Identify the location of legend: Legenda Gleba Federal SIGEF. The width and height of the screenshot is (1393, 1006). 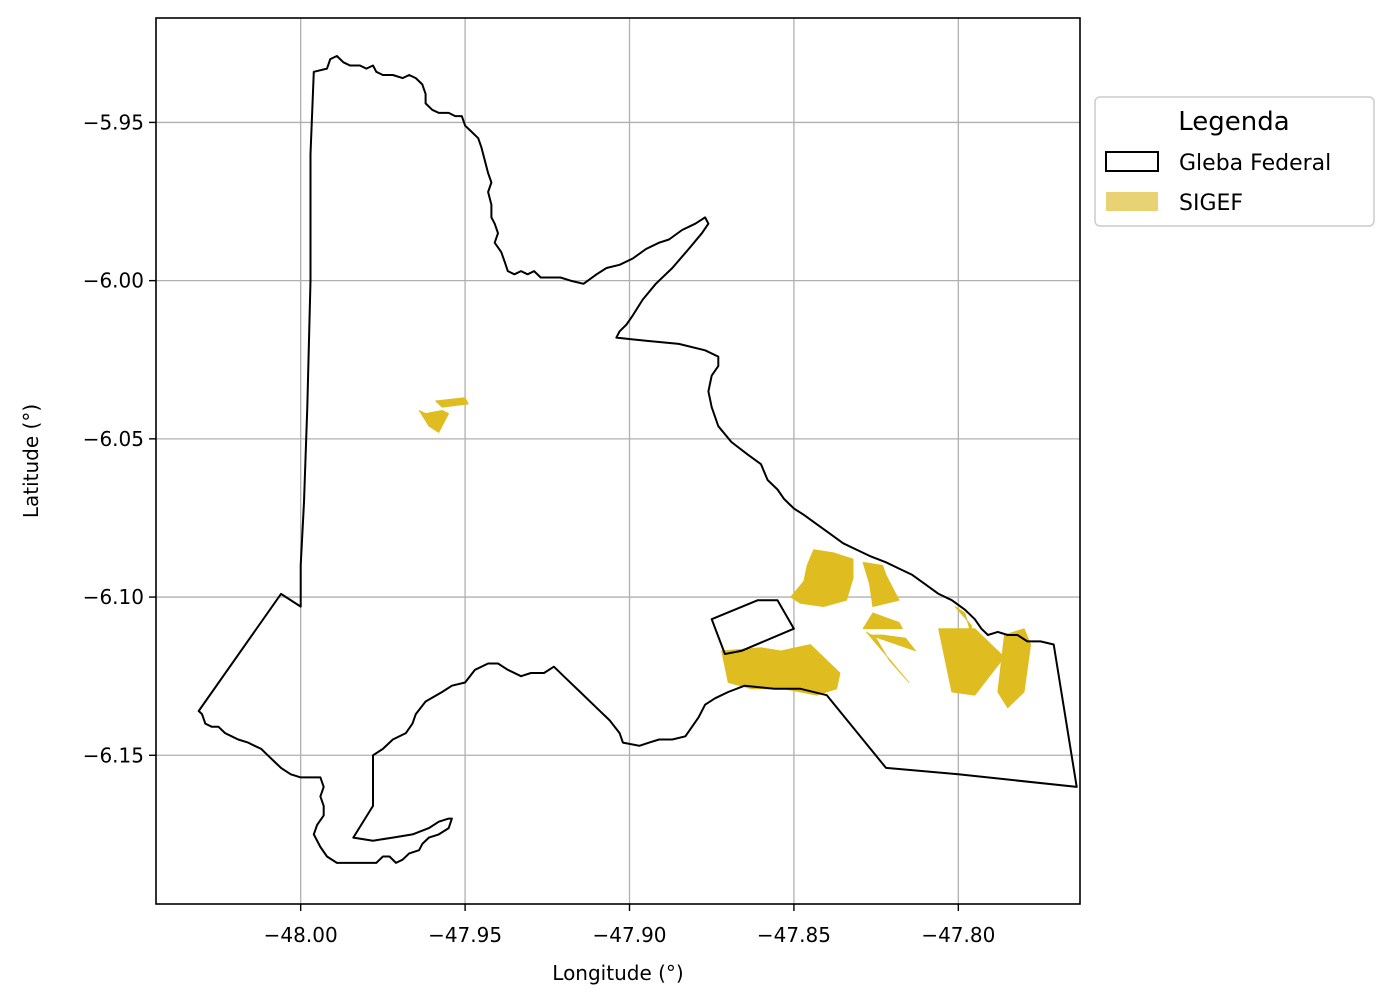
(1234, 161).